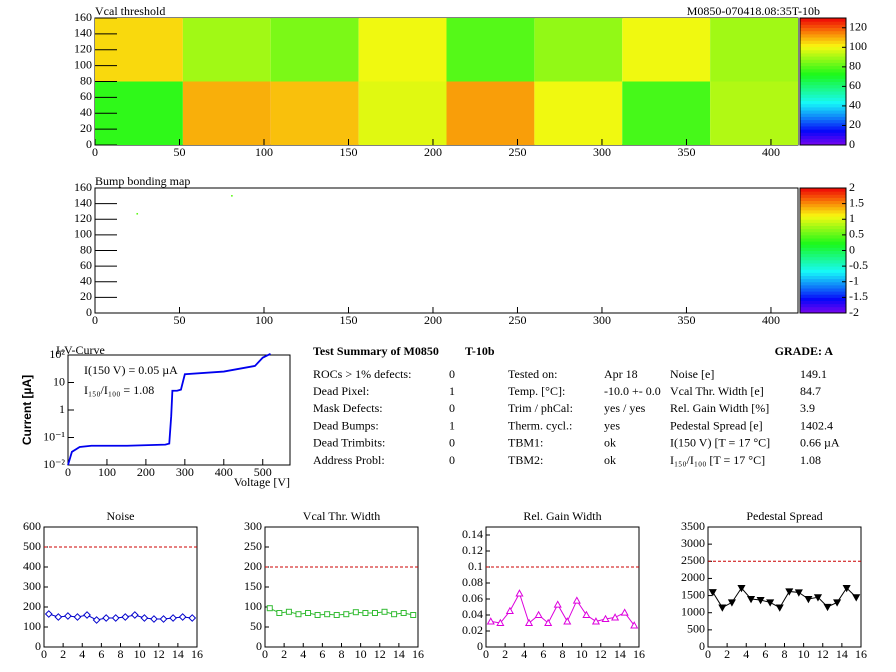 The height and width of the screenshot is (672, 896). Describe the element at coordinates (86, 128) in the screenshot. I see `y-tick-label: 20` at that location.